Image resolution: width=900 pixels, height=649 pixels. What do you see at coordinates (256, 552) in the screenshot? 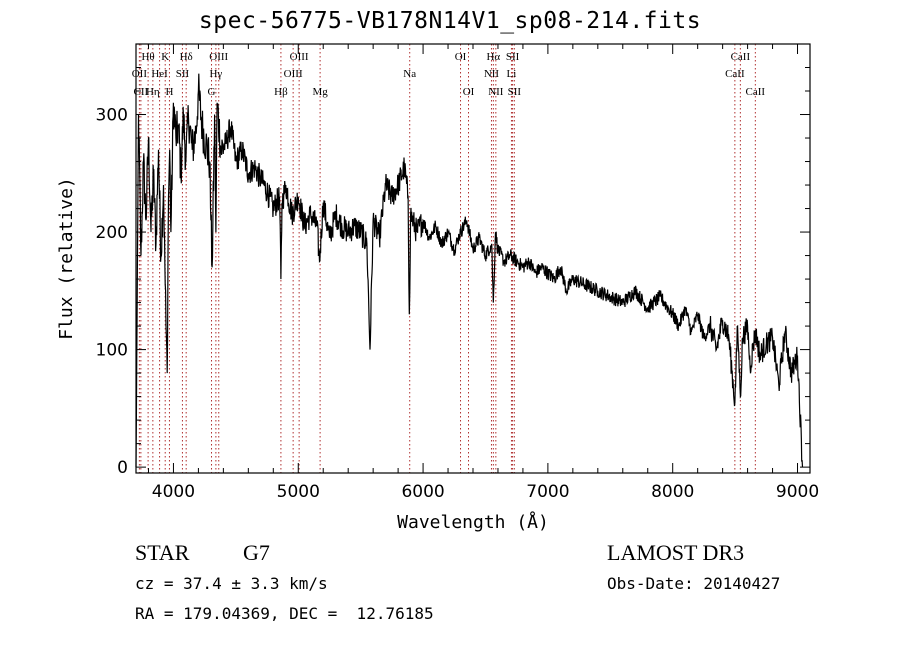
I see `spectral-subclass: G7` at bounding box center [256, 552].